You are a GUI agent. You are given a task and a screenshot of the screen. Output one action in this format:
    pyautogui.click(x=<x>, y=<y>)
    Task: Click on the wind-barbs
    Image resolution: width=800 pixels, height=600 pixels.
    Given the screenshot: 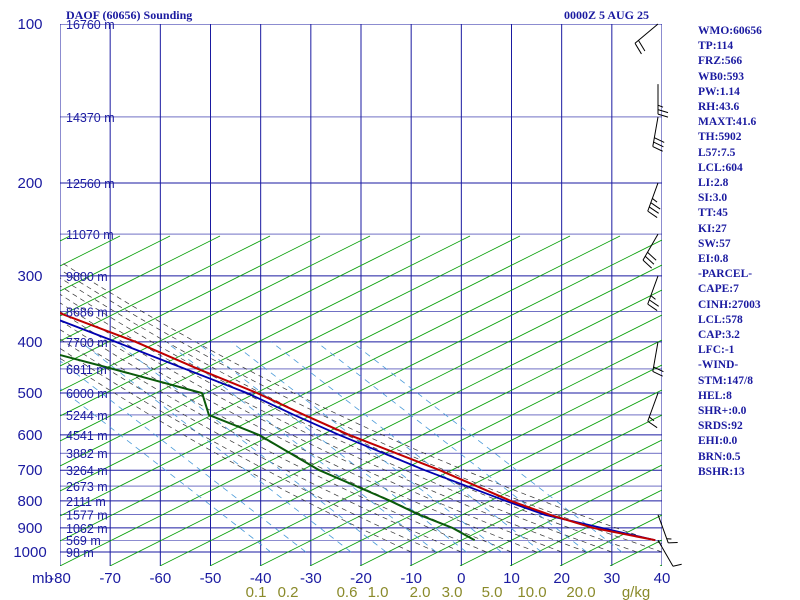 What is the action you would take?
    pyautogui.click(x=658, y=295)
    